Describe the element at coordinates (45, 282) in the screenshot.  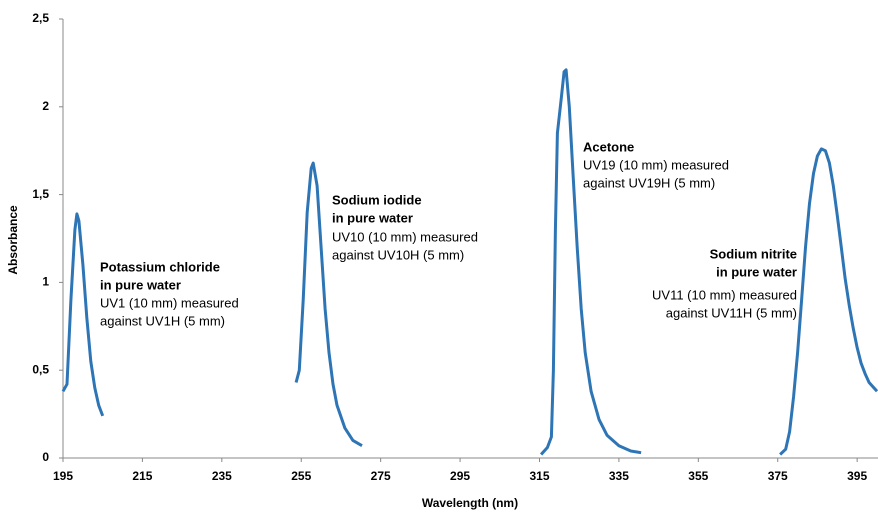
I see `y-tick-label: 1` at that location.